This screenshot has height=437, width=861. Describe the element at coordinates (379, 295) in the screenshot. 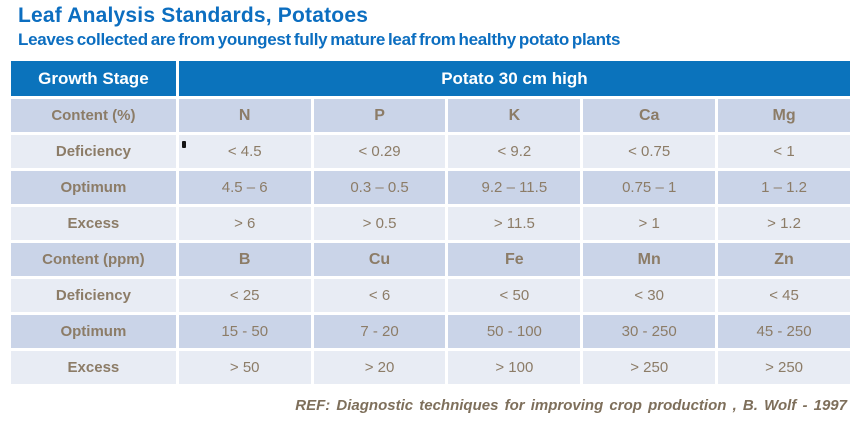

I see `table-cell: < 6` at that location.